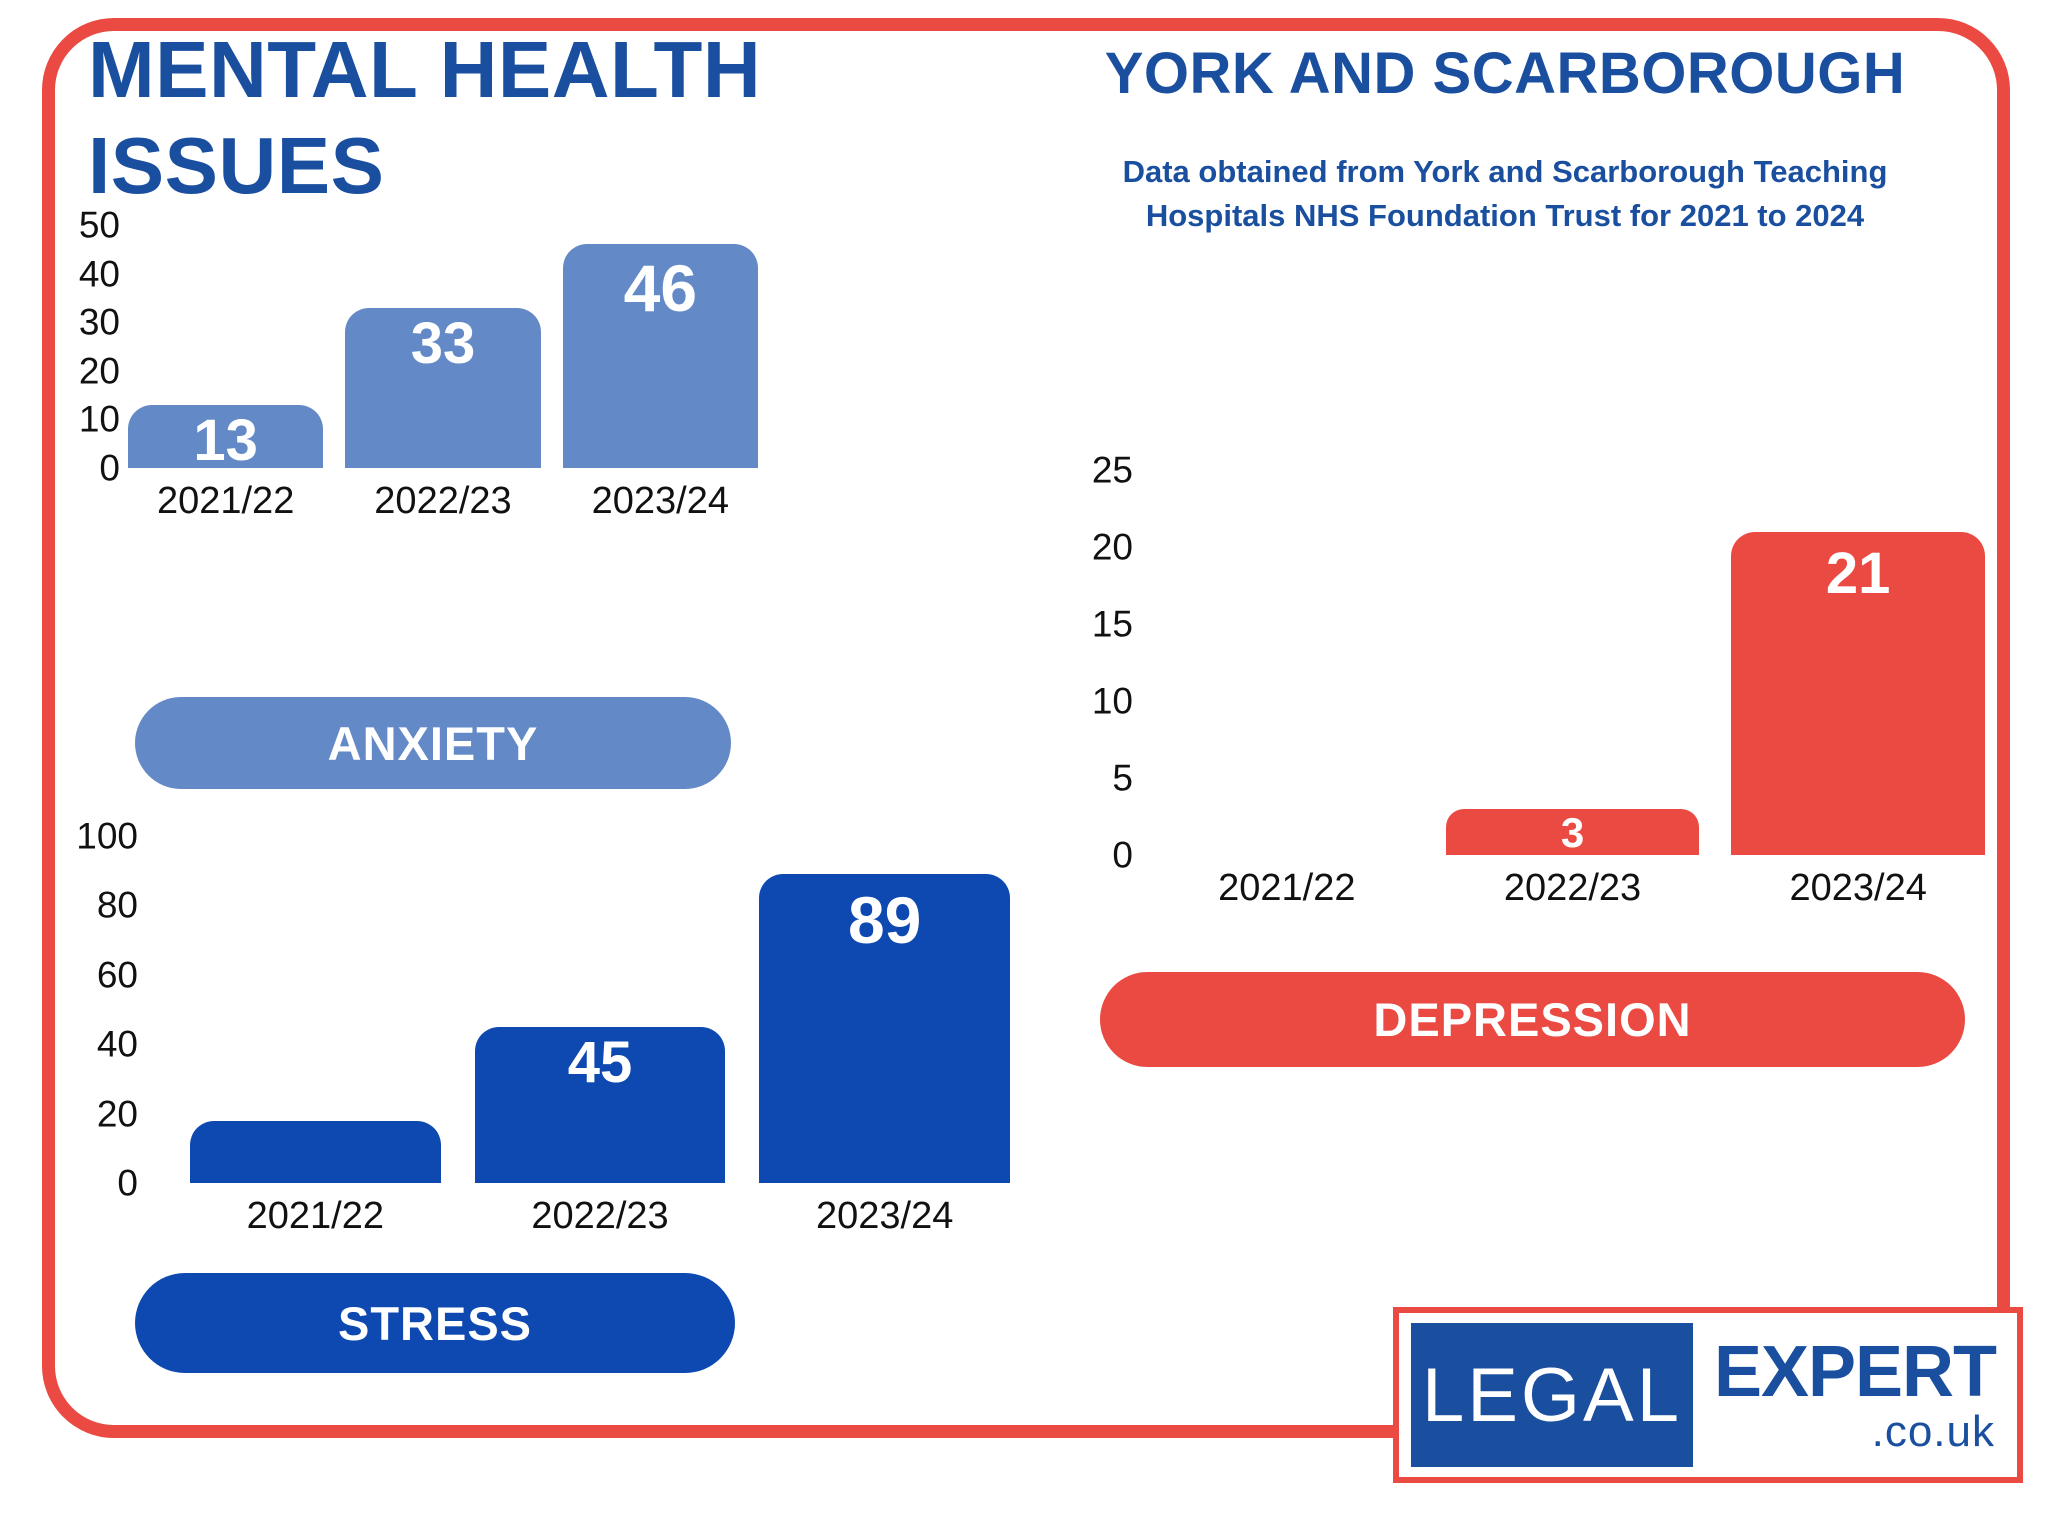 The height and width of the screenshot is (1536, 2048). I want to click on stress-y-axis: 0 20 40 60 80 100, so click(104, 1010).